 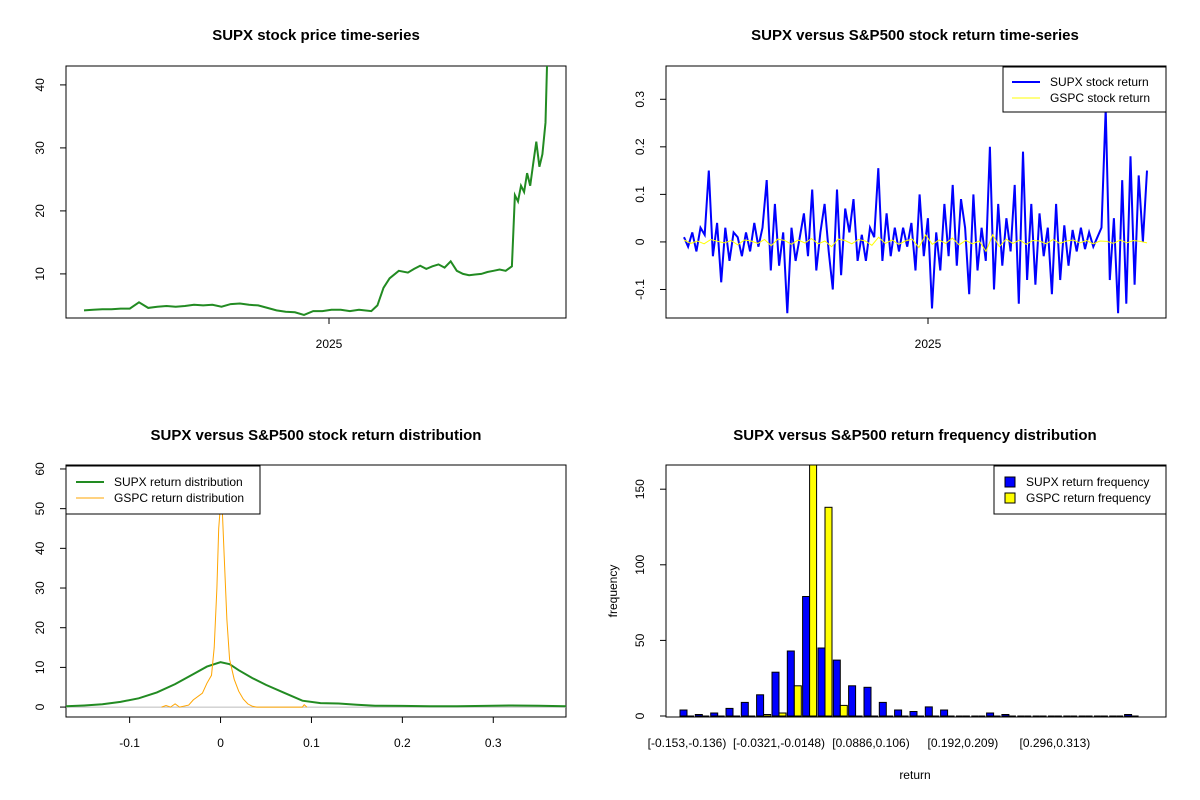 I want to click on x-tick-label: 0.1, so click(x=311, y=743).